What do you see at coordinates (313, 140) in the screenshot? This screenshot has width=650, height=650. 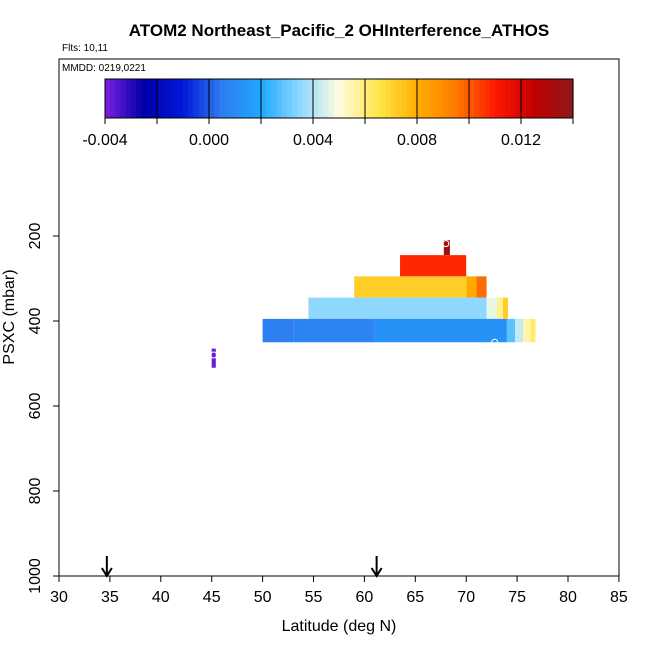 I see `colorbar-tick-label: 0.004` at bounding box center [313, 140].